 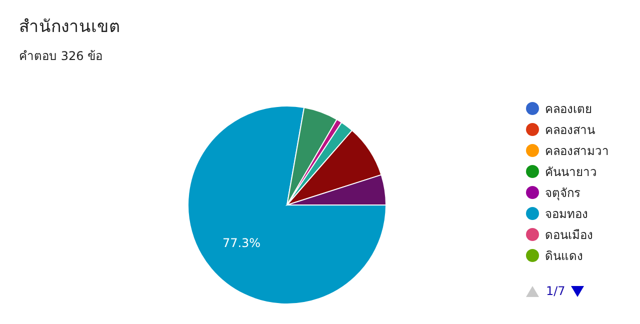 What do you see at coordinates (562, 193) in the screenshot?
I see `legend-label: จตุจักร` at bounding box center [562, 193].